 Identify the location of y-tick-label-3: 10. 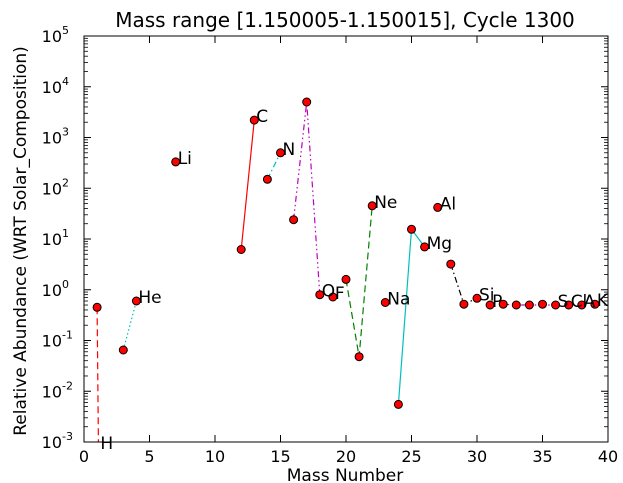
(52, 290).